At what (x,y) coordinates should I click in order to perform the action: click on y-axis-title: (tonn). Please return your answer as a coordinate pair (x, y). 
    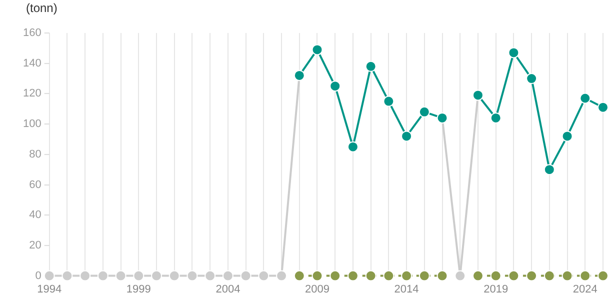
    Looking at the image, I should click on (42, 8).